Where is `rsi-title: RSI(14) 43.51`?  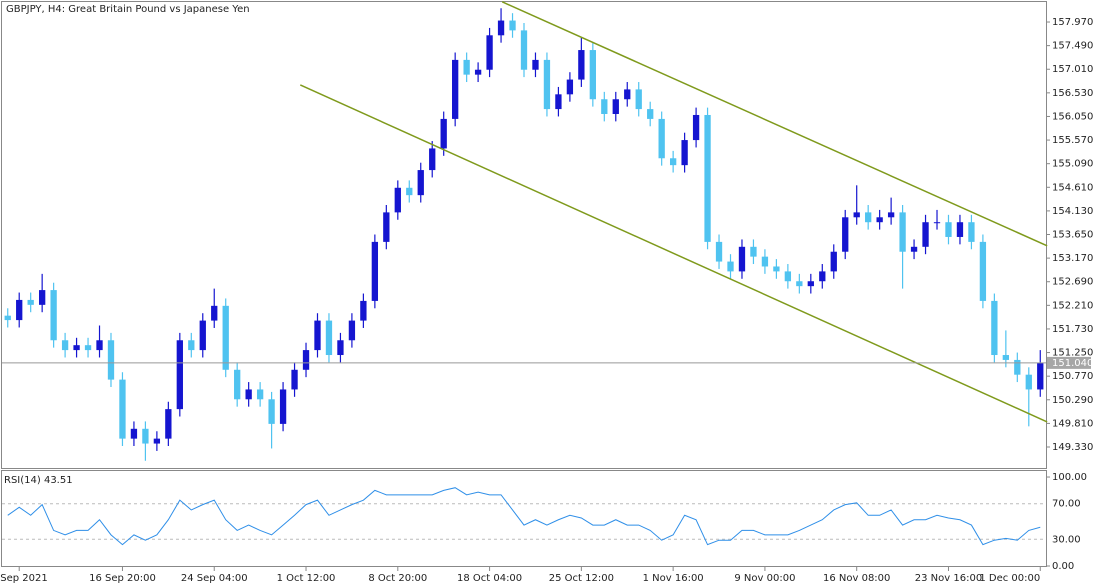
rsi-title: RSI(14) 43.51 is located at coordinates (38, 480).